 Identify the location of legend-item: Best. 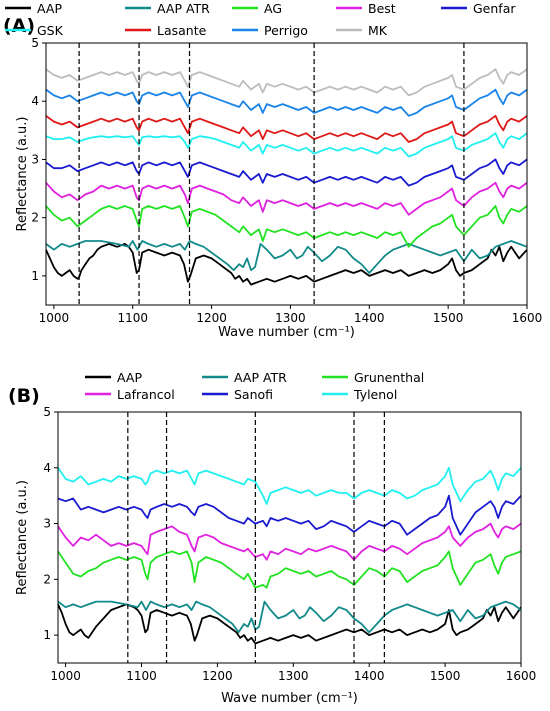
(366, 8).